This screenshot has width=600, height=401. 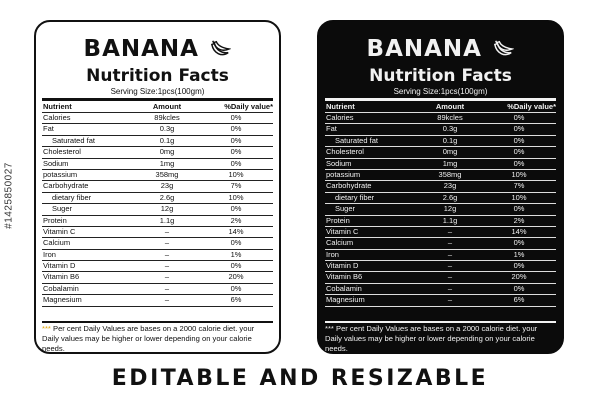 What do you see at coordinates (157, 301) in the screenshot?
I see `table-row: Magnesium – 6%` at bounding box center [157, 301].